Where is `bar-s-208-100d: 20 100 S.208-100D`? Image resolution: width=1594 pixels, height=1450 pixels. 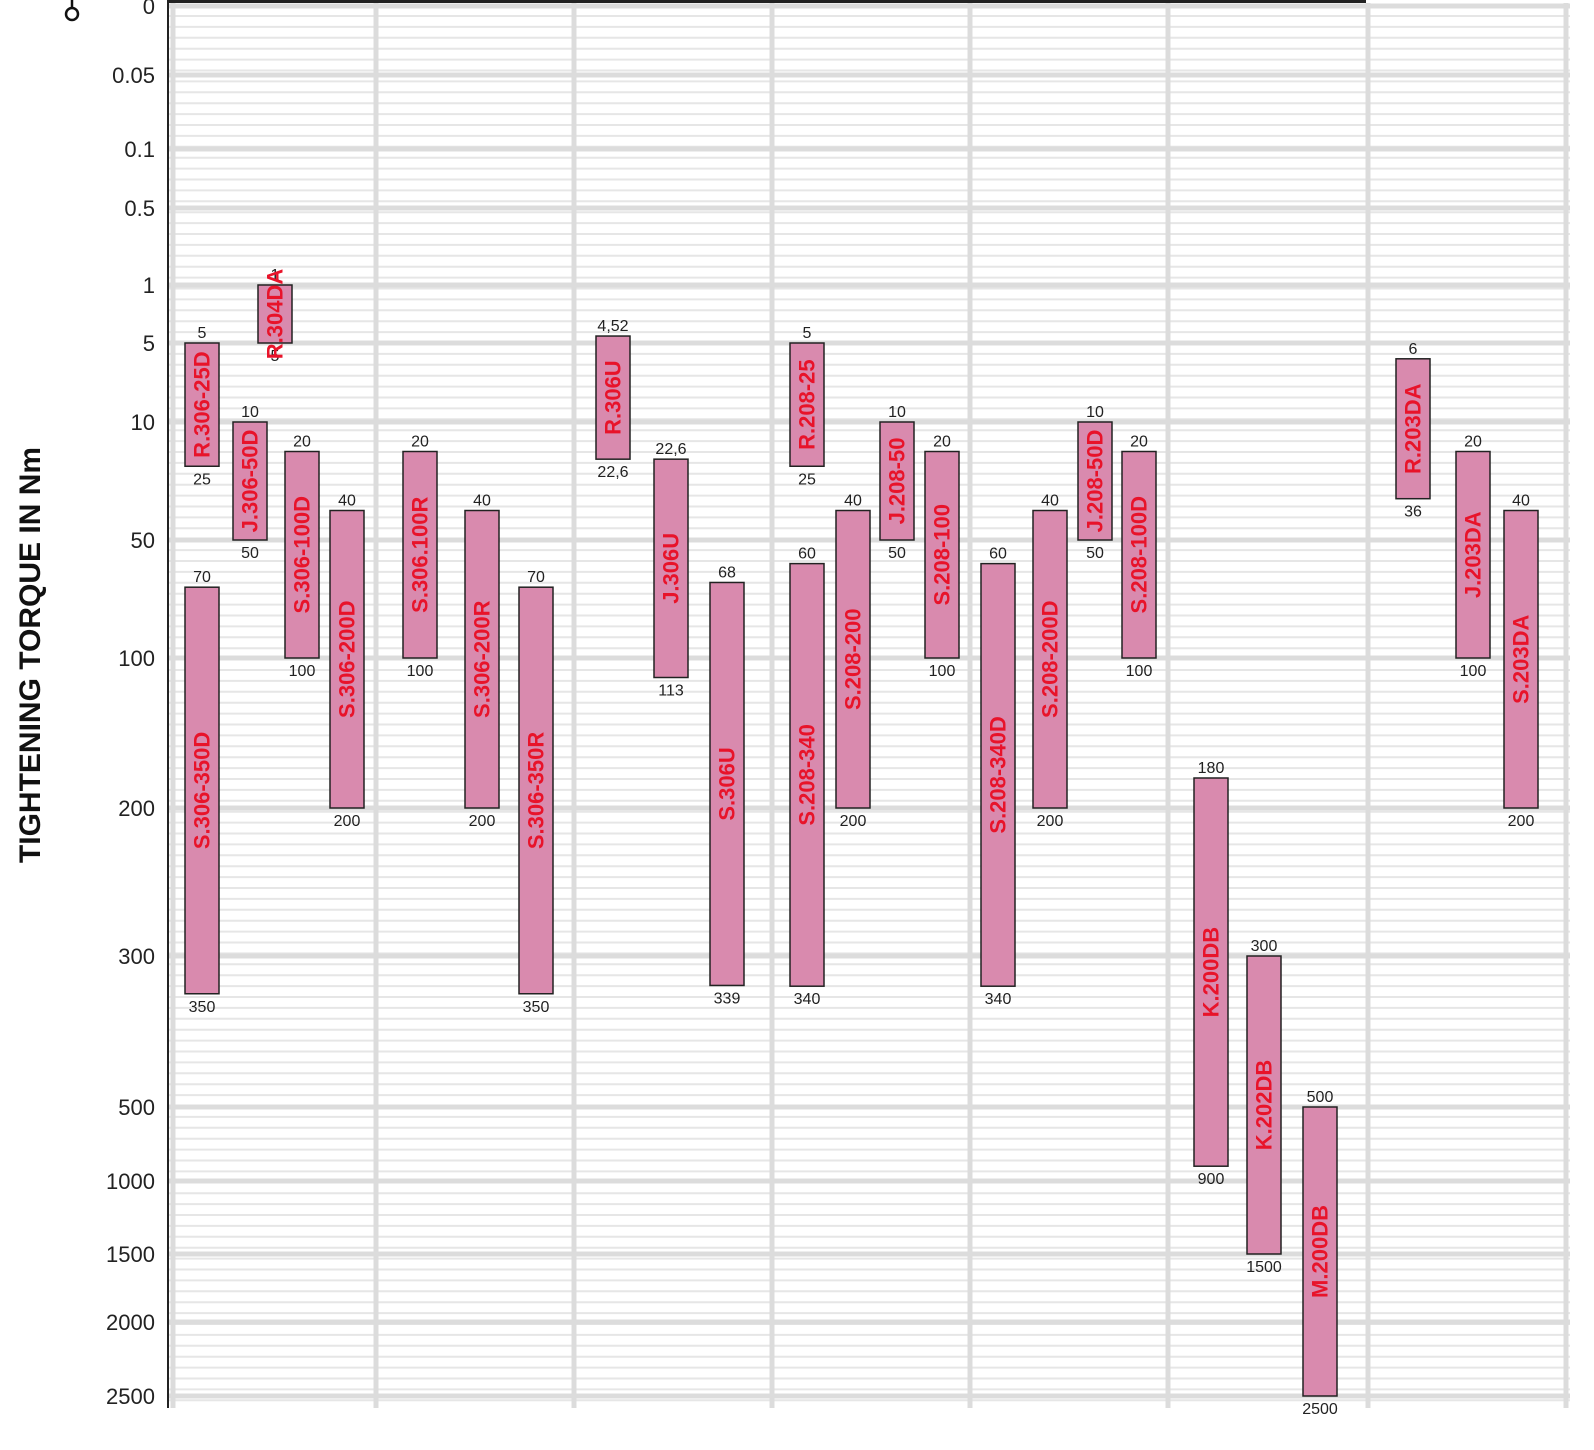
bar-s-208-100d: 20 100 S.208-100D is located at coordinates (1139, 557).